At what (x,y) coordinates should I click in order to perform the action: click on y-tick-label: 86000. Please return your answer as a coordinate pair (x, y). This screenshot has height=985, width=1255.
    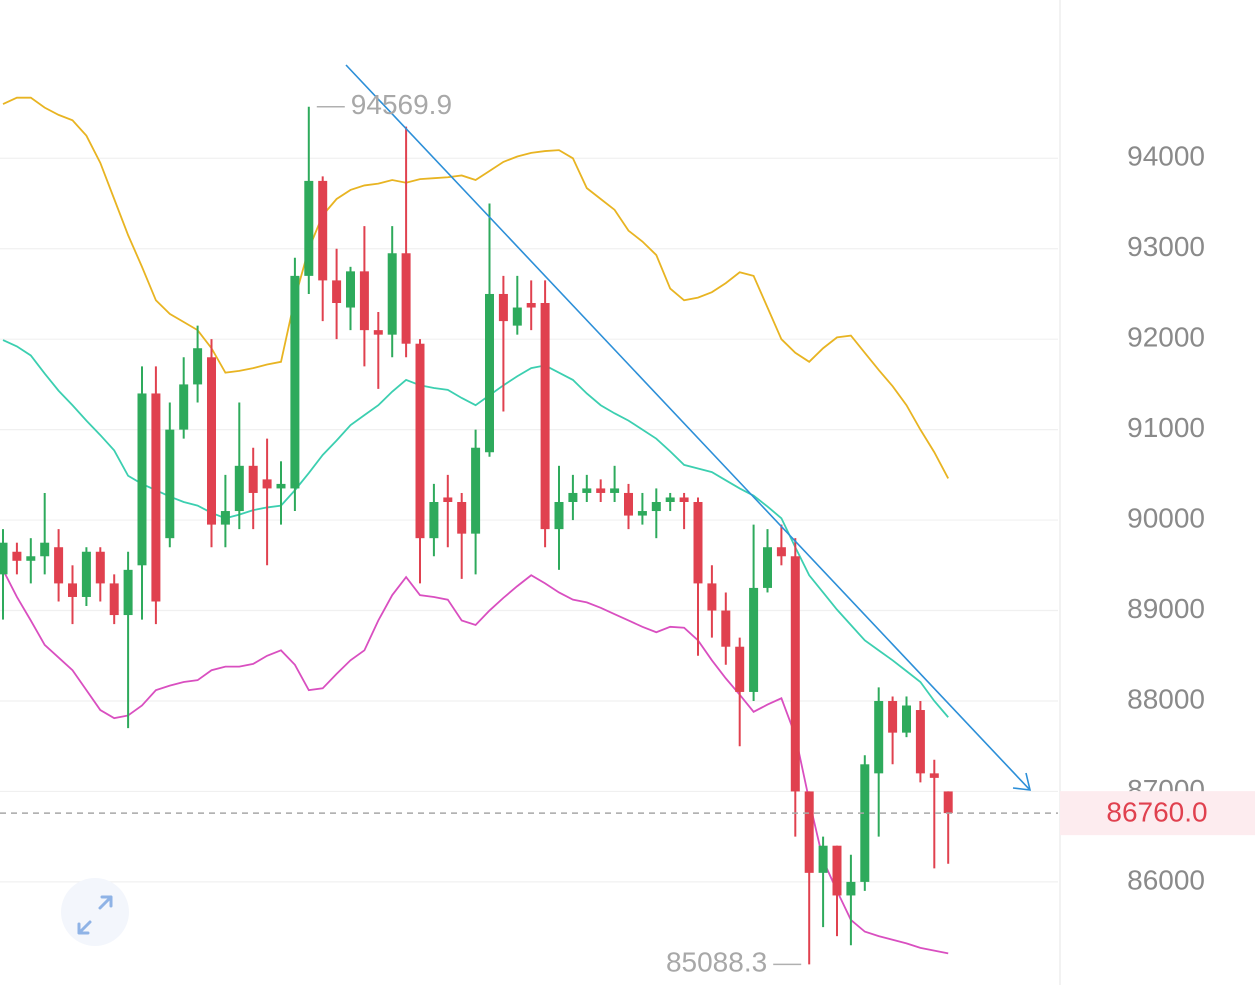
    Looking at the image, I should click on (1166, 879).